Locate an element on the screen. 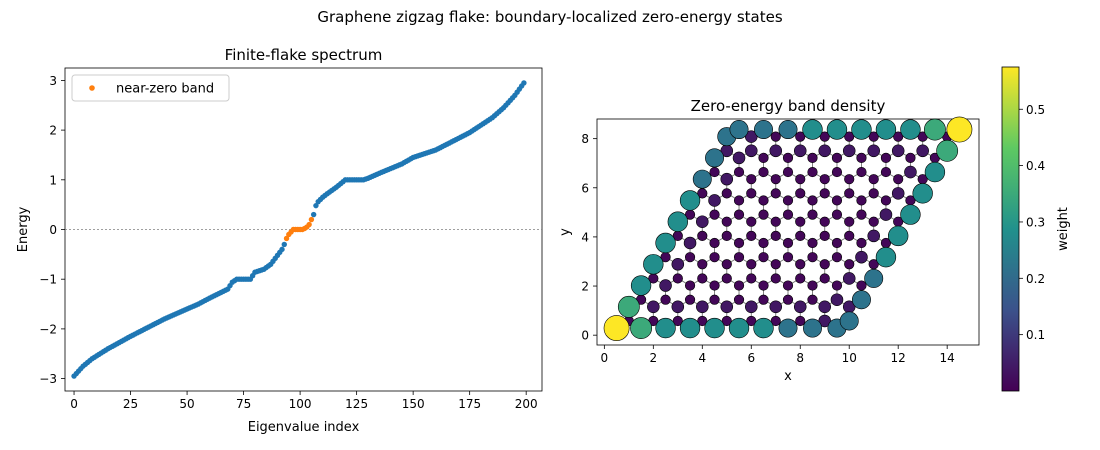 This screenshot has height=450, width=1100. x-tick-label: 12 is located at coordinates (898, 358).